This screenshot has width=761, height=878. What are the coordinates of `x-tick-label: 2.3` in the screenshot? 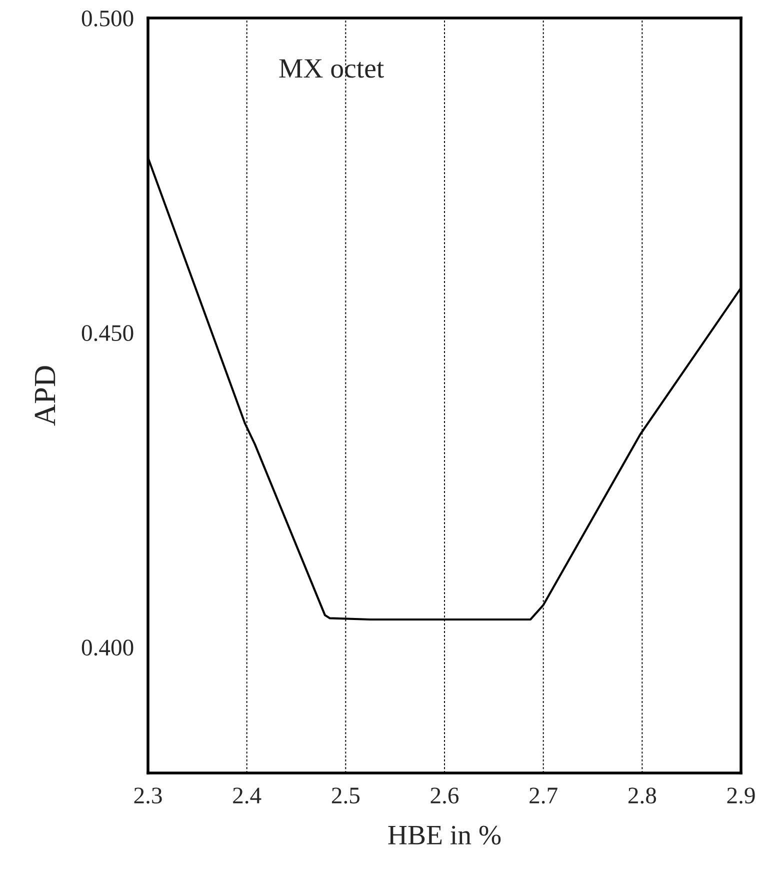 It's located at (148, 796).